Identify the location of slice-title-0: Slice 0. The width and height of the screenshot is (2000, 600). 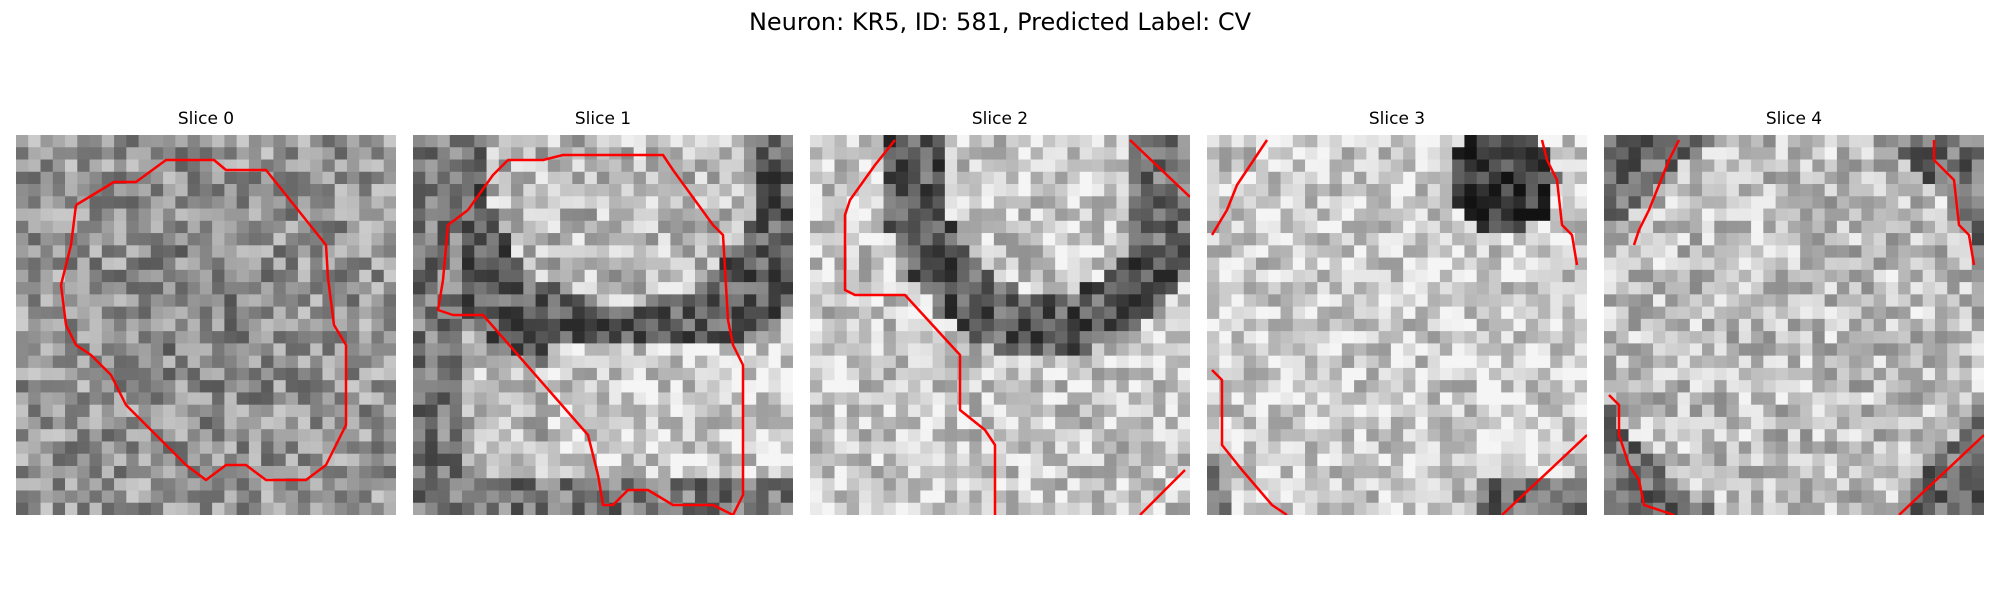
(206, 119).